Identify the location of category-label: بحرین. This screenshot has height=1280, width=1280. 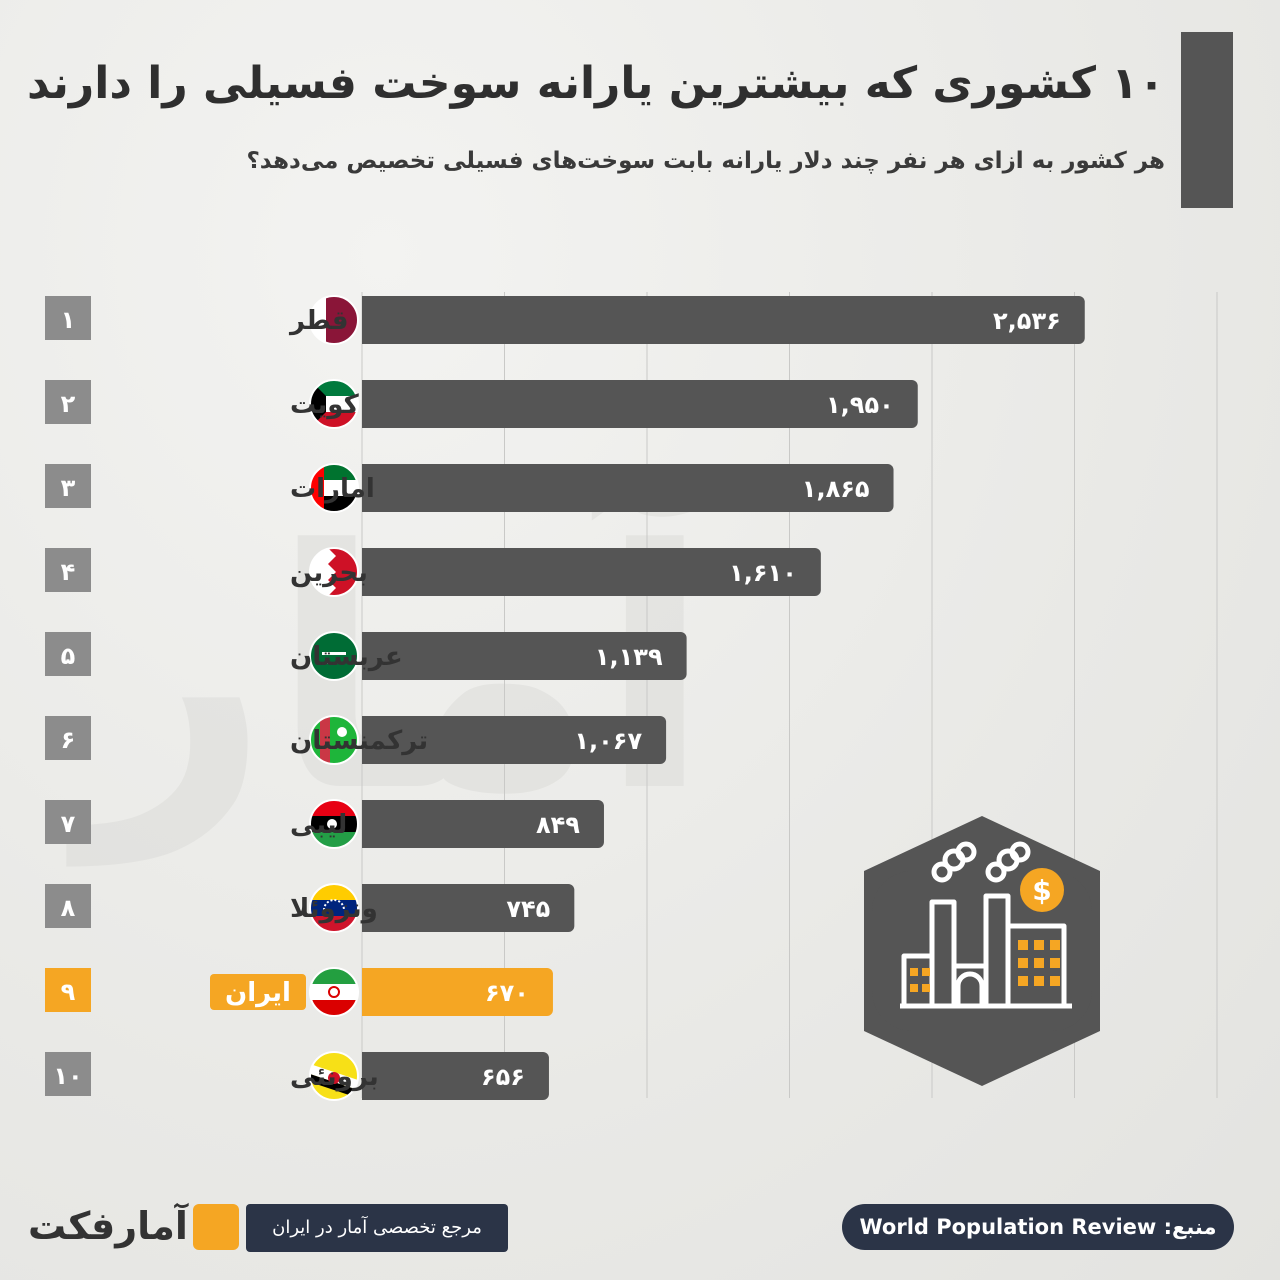
(329, 573).